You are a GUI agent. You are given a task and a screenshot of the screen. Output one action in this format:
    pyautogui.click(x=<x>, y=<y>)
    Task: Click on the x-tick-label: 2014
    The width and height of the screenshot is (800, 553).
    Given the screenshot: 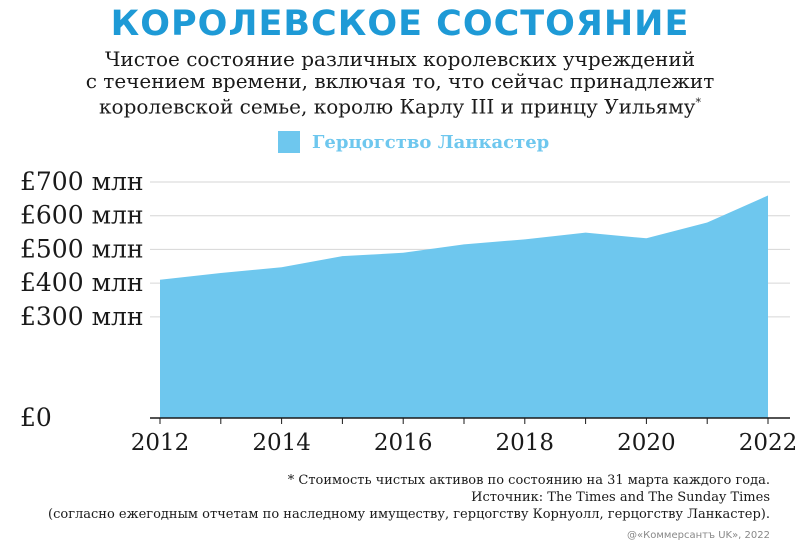 What is the action you would take?
    pyautogui.click(x=281, y=443)
    